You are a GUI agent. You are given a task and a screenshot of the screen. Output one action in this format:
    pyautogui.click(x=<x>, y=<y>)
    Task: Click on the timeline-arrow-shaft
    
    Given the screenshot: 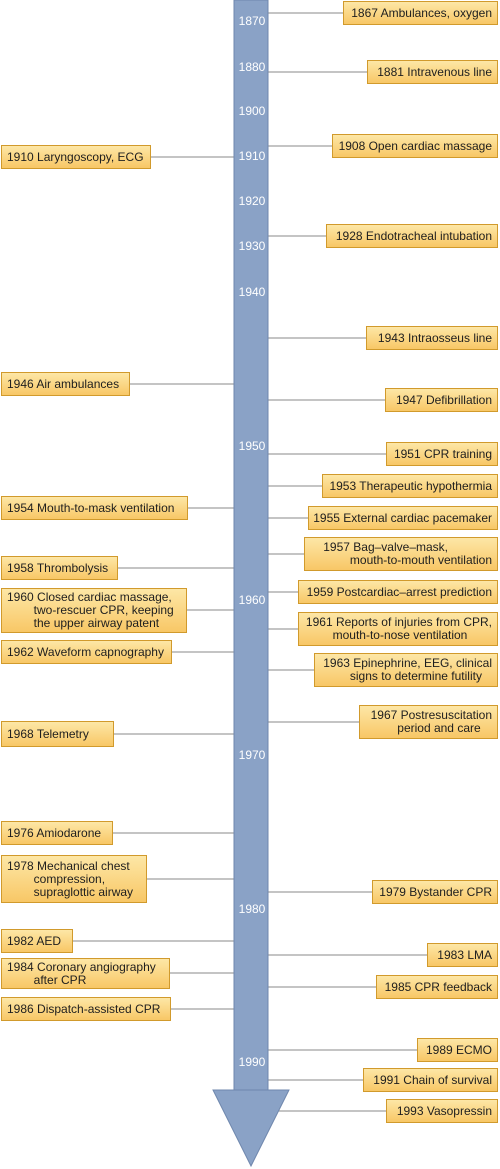 What is the action you would take?
    pyautogui.click(x=251, y=545)
    